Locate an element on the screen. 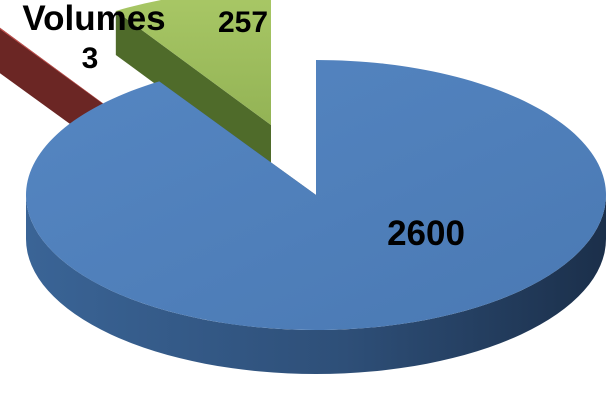 This screenshot has height=400, width=608. data-label-3: 3 is located at coordinates (90, 58).